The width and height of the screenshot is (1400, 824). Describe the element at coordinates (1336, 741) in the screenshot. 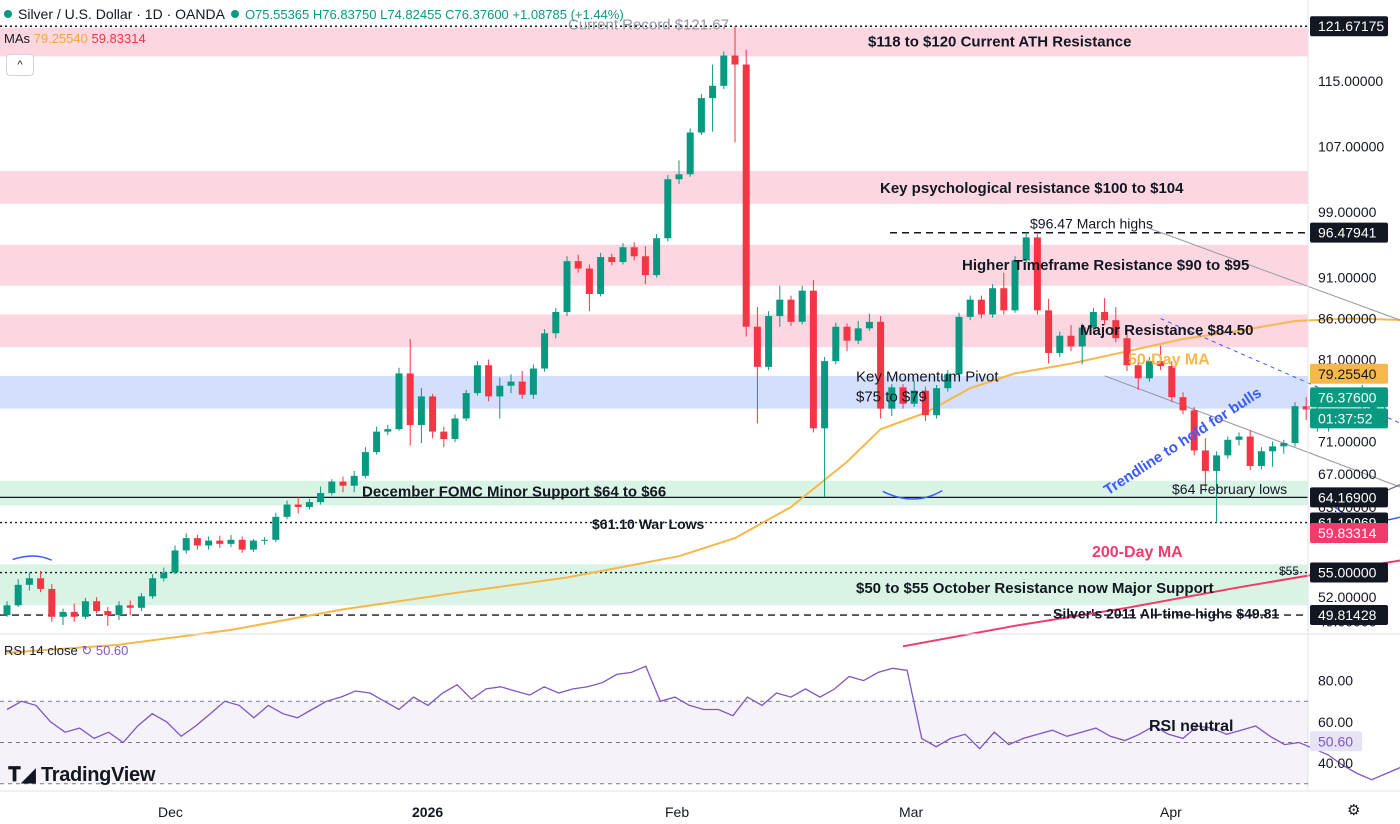

I see `rsi-tag-bg` at that location.